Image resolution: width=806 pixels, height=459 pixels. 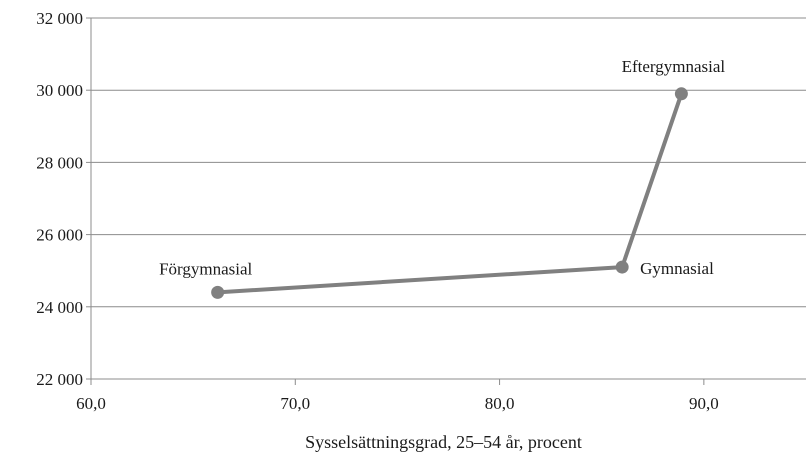 I want to click on x-tick-label: 90,0, so click(x=704, y=403).